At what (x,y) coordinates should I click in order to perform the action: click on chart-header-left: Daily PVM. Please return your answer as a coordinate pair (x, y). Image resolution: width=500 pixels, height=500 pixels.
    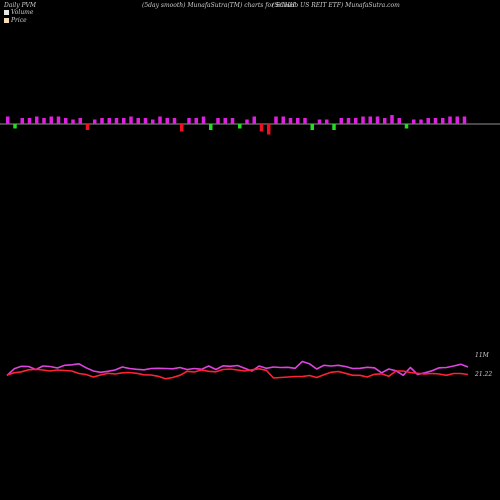
    Looking at the image, I should click on (20, 5).